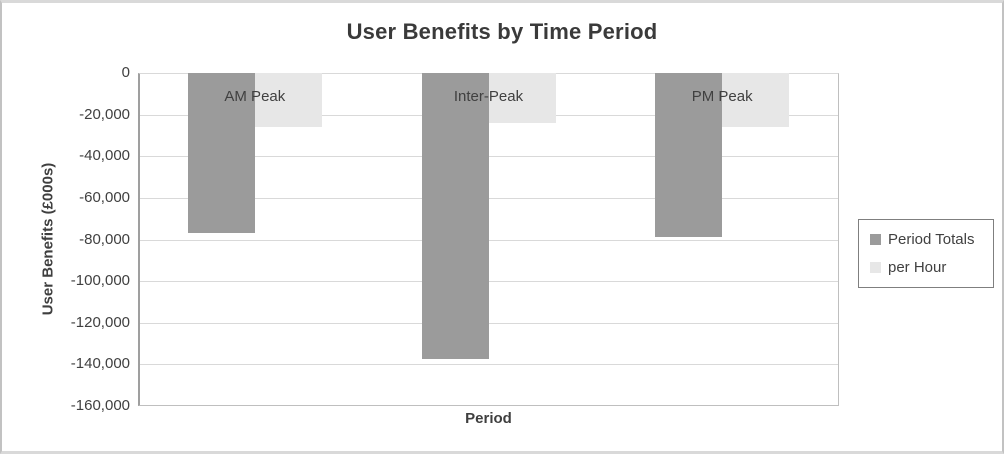  Describe the element at coordinates (455, 216) in the screenshot. I see `bar-period-totals-inter-peak` at that location.